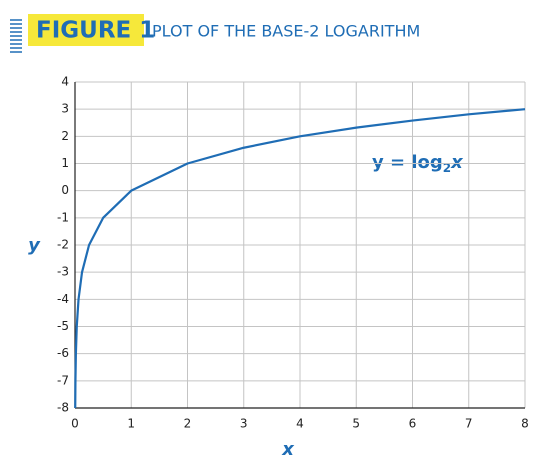 The height and width of the screenshot is (471, 550). Describe the element at coordinates (63, 353) in the screenshot. I see `y-tick-label: -6` at that location.